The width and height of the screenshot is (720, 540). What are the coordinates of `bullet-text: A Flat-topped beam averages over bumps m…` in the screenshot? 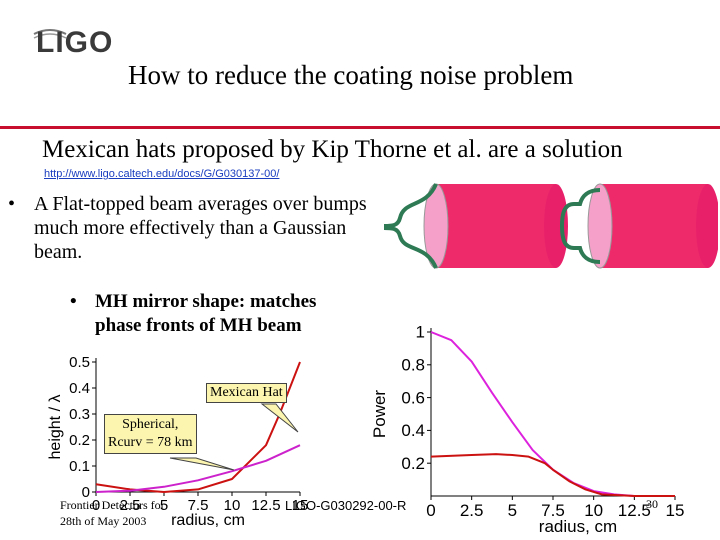 It's located at (200, 228).